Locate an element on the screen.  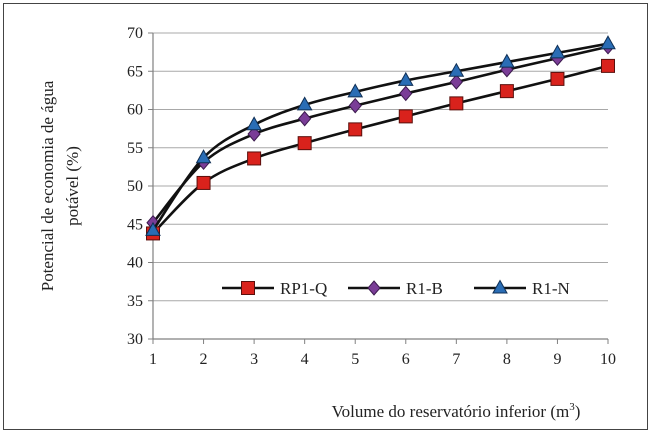
x-tick-labels: 1 2 3 4 5 6 7 8 9 10 is located at coordinates (382, 359).